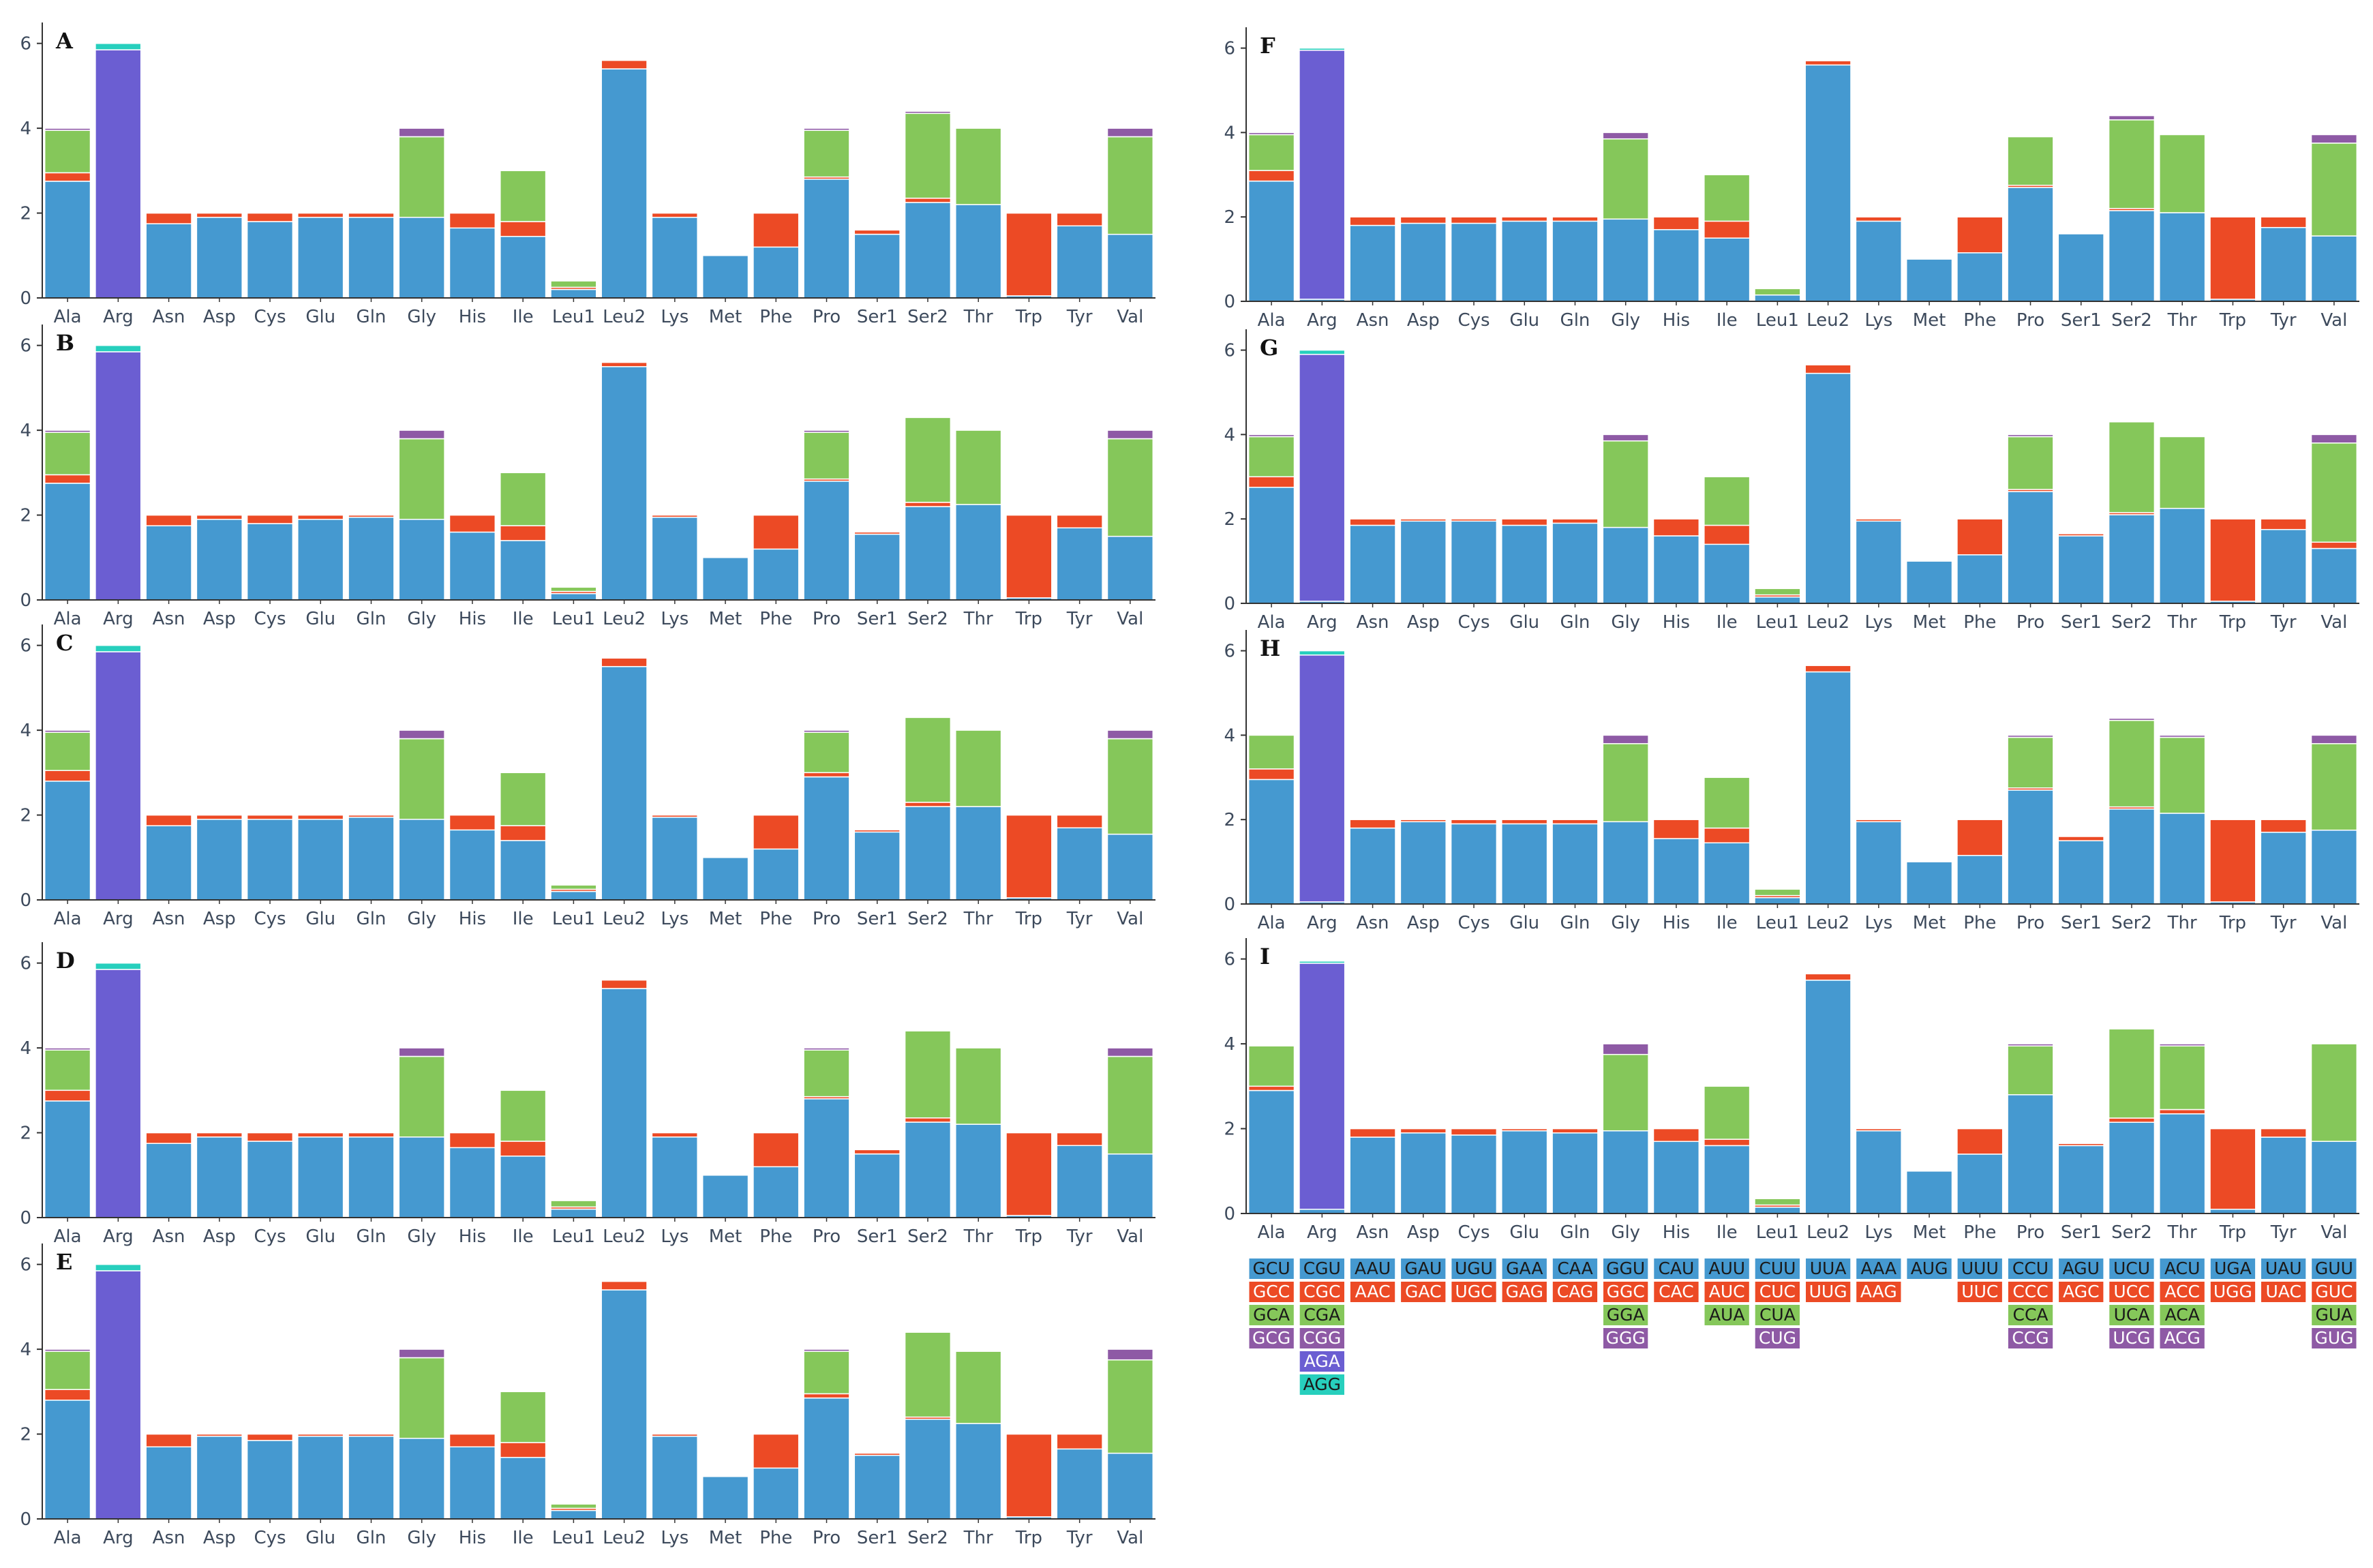 The image size is (2373, 1568). What do you see at coordinates (1321, 1292) in the screenshot?
I see `codon-cgc: CGC` at bounding box center [1321, 1292].